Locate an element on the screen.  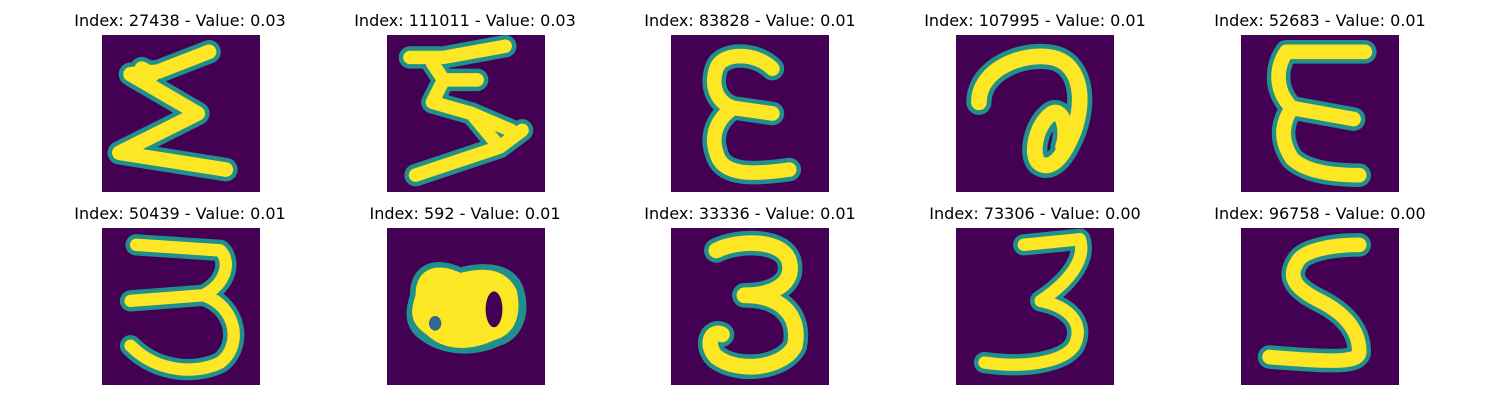
panel-title: Index: 592 - Value: 0.01 is located at coordinates (465, 213).